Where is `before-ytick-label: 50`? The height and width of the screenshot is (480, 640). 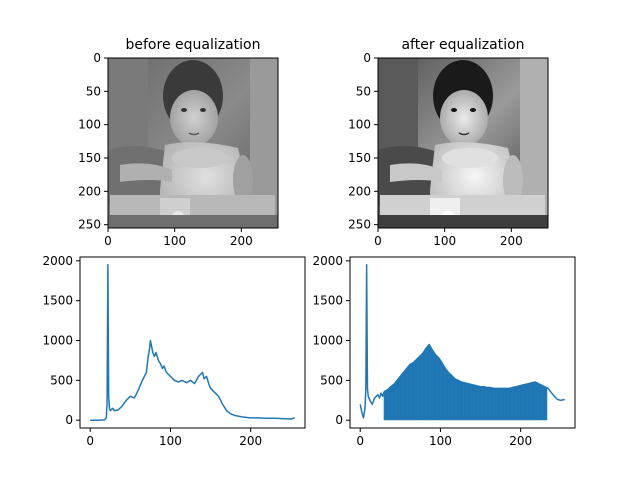 before-ytick-label: 50 is located at coordinates (93, 91).